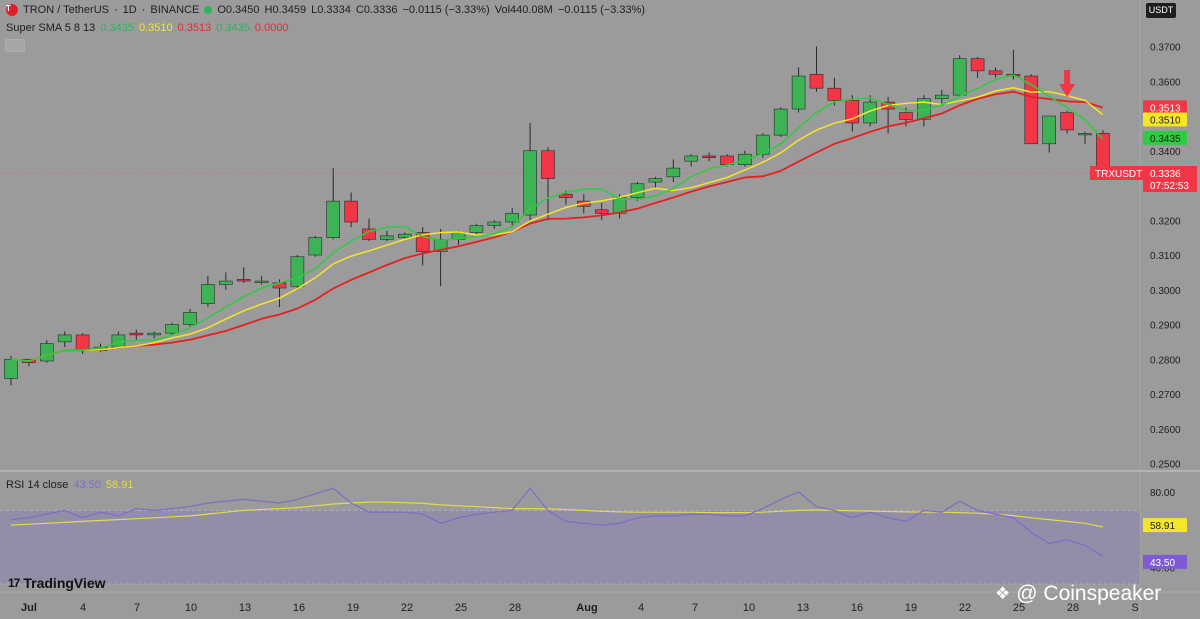 The width and height of the screenshot is (1200, 619). Describe the element at coordinates (1169, 186) in the screenshot. I see `countdown-label: 07:52:53` at that location.